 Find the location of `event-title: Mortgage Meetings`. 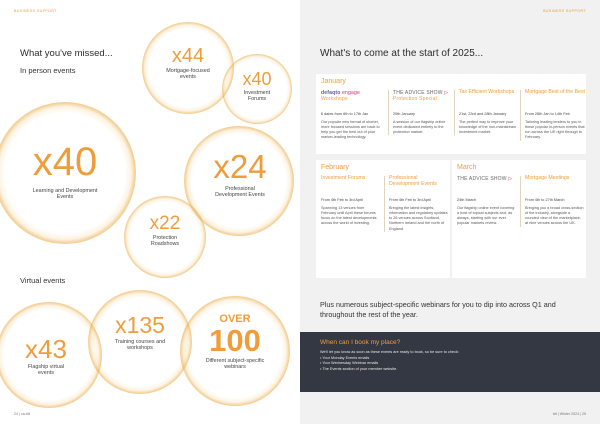

event-title: Mortgage Meetings is located at coordinates (547, 178).